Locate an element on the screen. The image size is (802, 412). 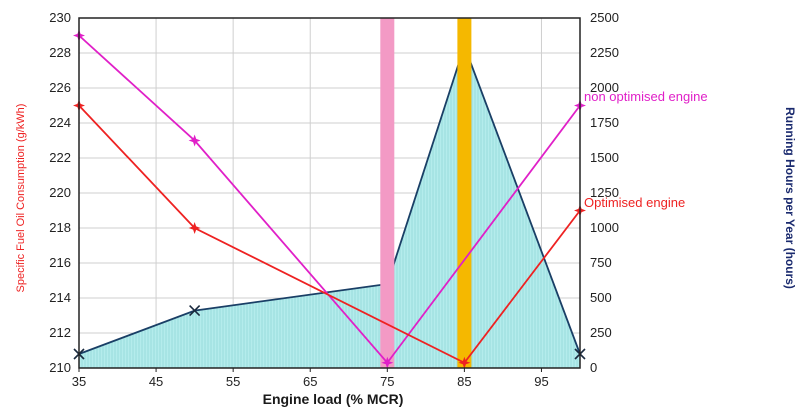
y-right-tick-label: 1500 is located at coordinates (604, 157).